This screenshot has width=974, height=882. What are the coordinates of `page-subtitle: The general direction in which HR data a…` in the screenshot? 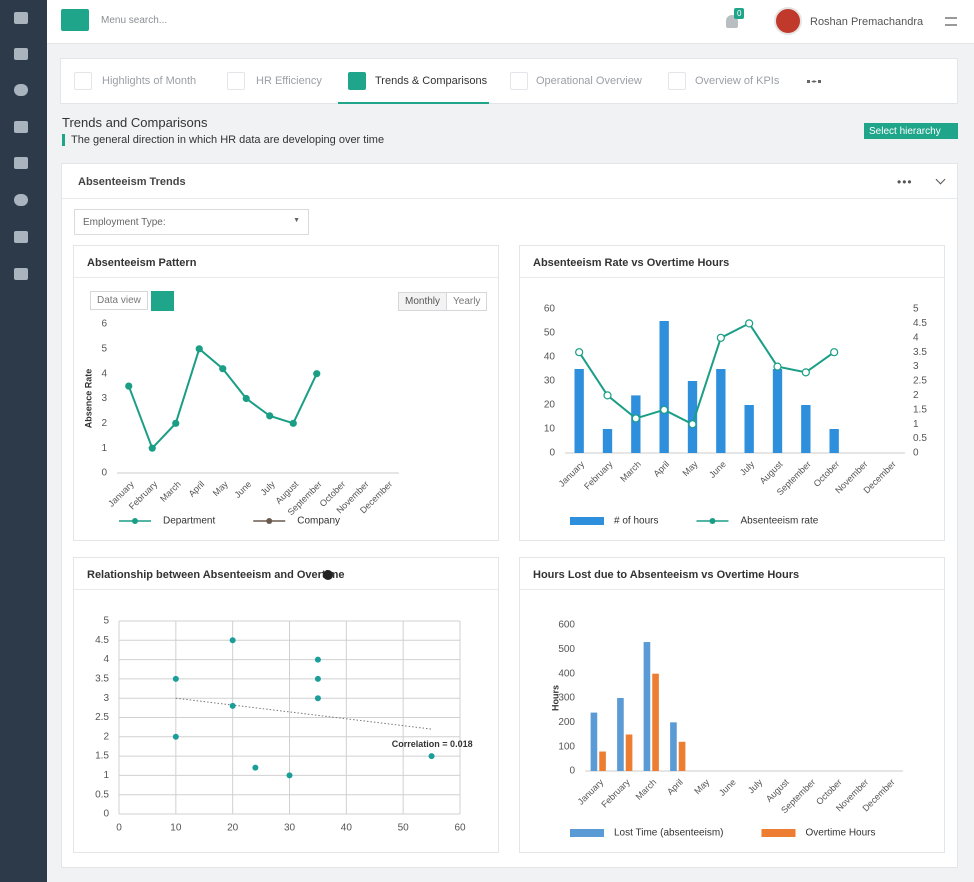 It's located at (223, 140).